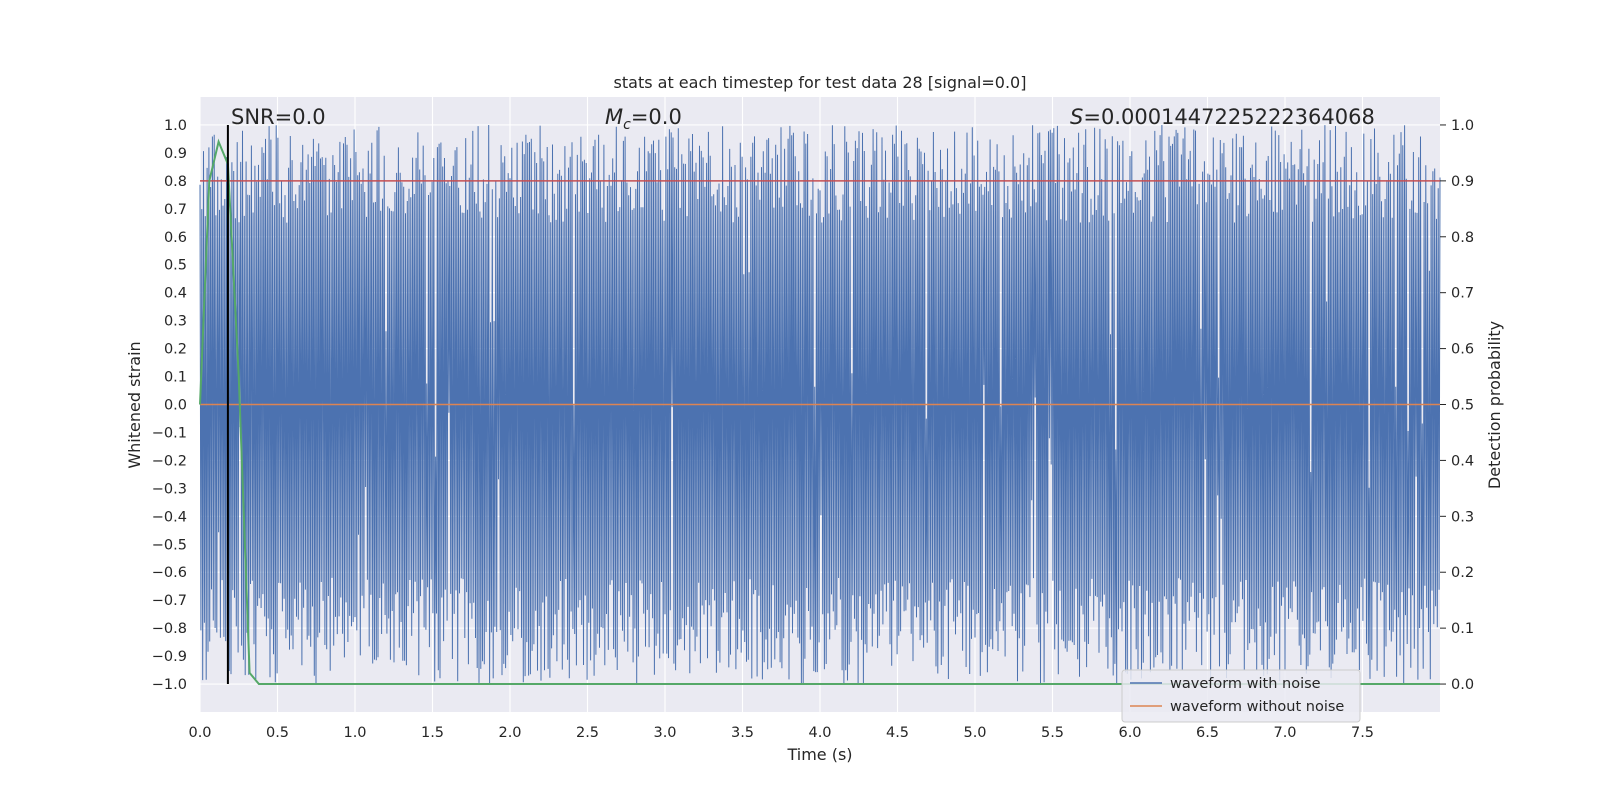 This screenshot has height=800, width=1600. What do you see at coordinates (819, 733) in the screenshot?
I see `x-tick-label: 4.0` at bounding box center [819, 733].